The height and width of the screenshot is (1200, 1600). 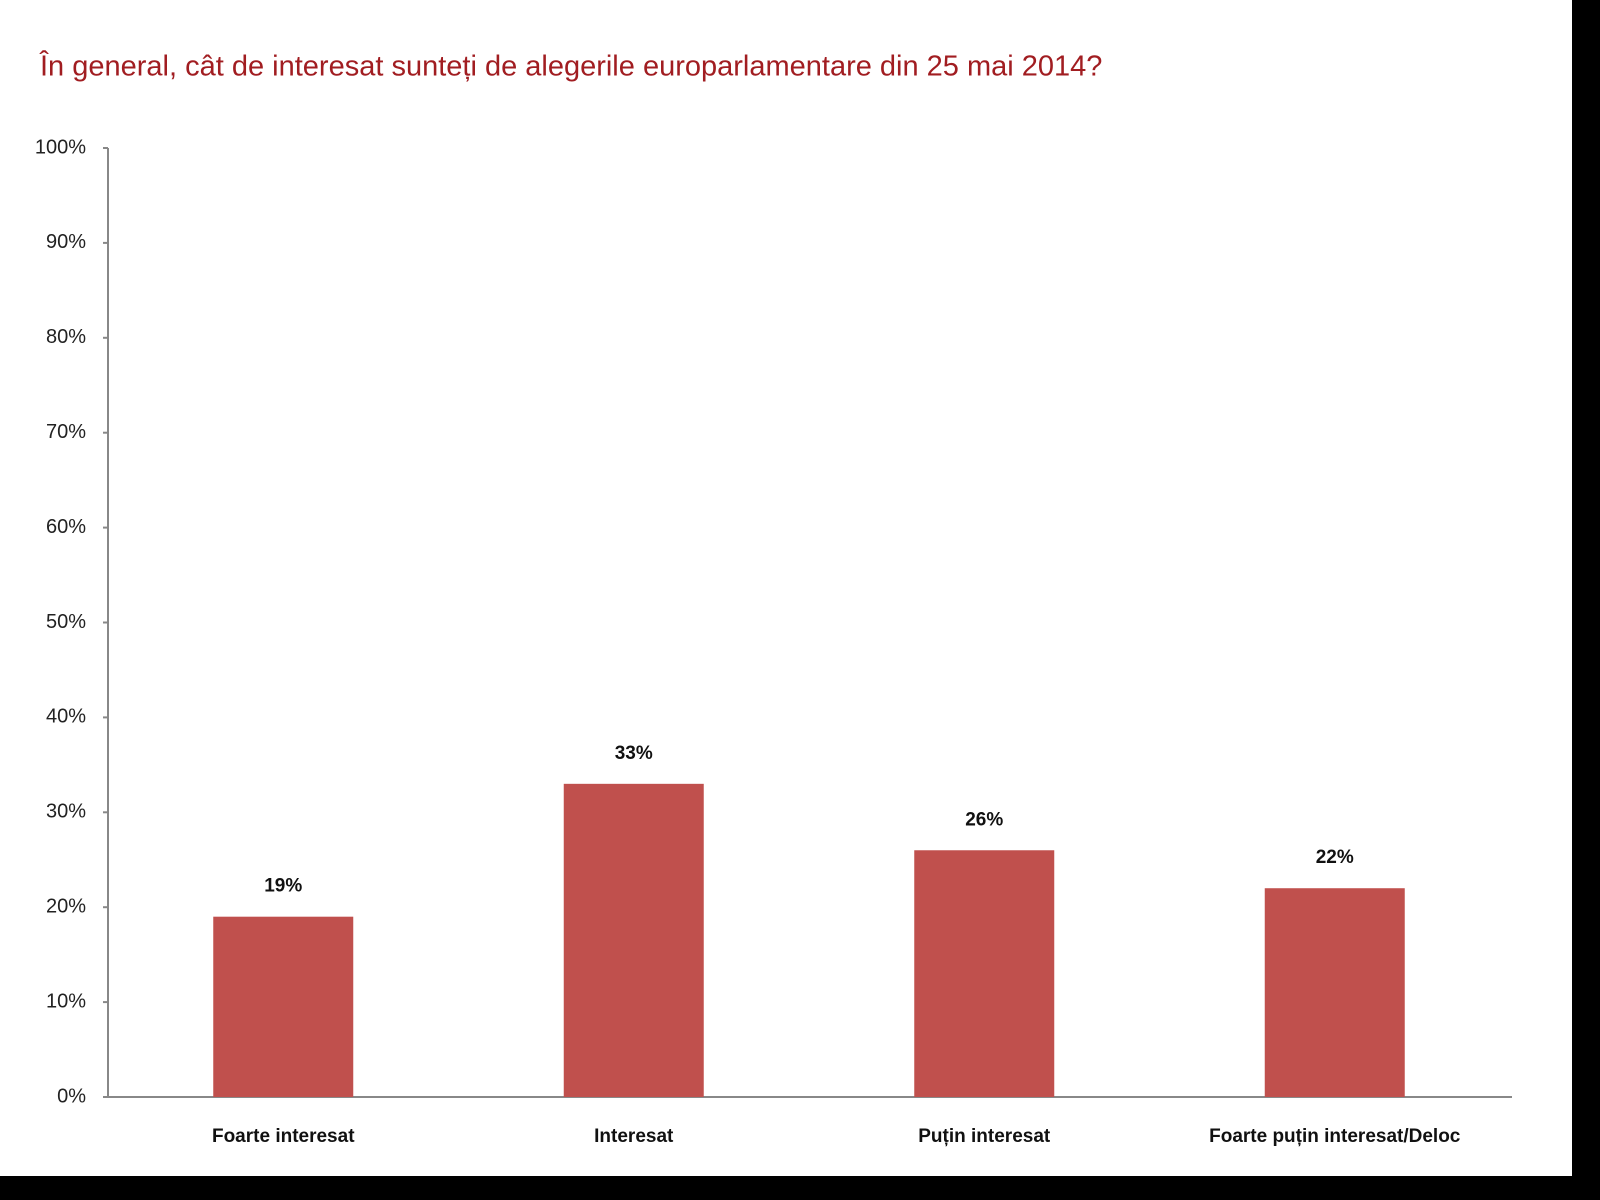 I want to click on y-tick-label: 50%, so click(x=66, y=622).